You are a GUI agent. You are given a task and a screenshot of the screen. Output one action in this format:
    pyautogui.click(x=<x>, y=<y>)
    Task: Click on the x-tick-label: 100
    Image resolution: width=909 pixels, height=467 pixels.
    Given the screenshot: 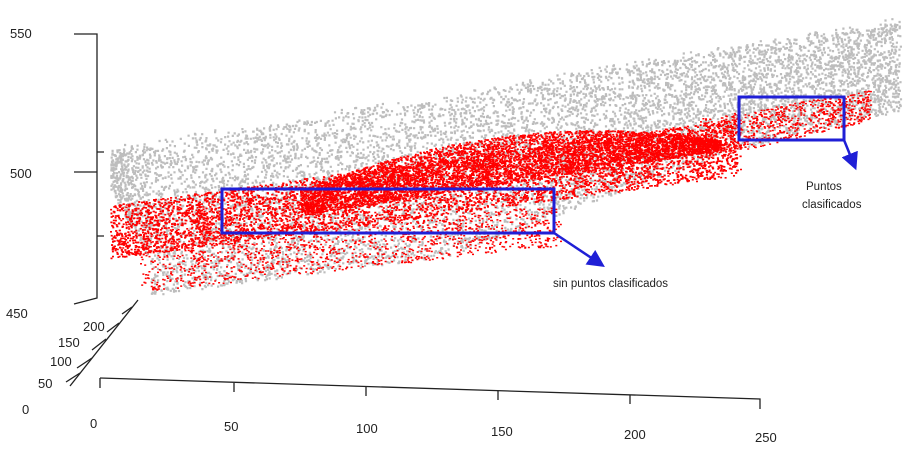 What is the action you would take?
    pyautogui.click(x=367, y=428)
    